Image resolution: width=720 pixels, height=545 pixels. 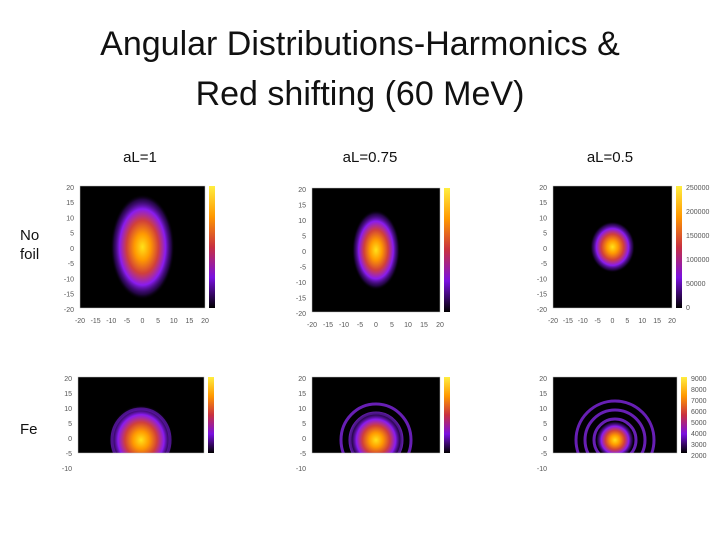 I want to click on colorbar-label: 0, so click(x=688, y=308).